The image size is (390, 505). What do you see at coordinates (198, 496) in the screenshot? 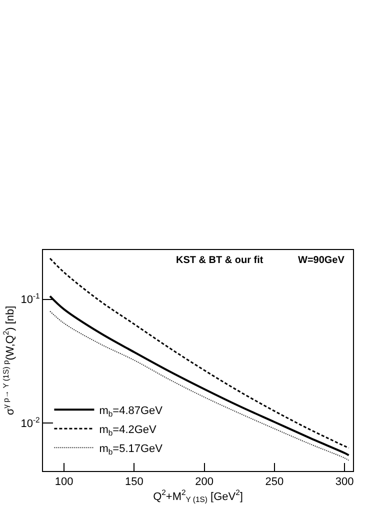
I see `x-axis-title: Q$^{2}$+M$^{2}$$_{Υ (1S)}$ [GeV$^{2}$]` at bounding box center [198, 496].